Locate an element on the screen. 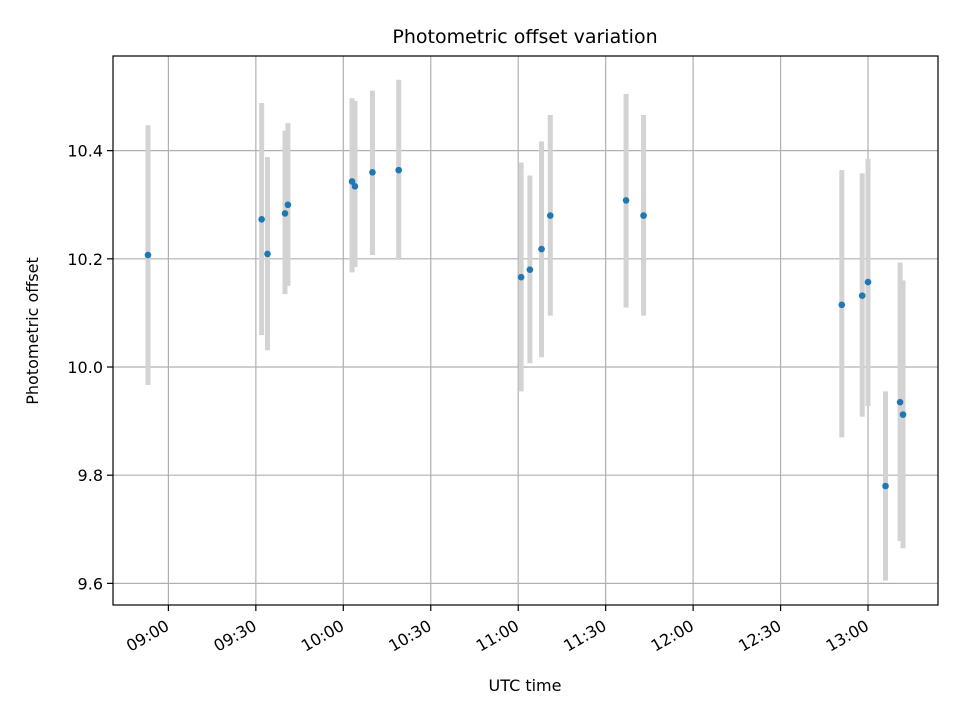 The width and height of the screenshot is (960, 720). x-axis-label: UTC time is located at coordinates (525, 685).